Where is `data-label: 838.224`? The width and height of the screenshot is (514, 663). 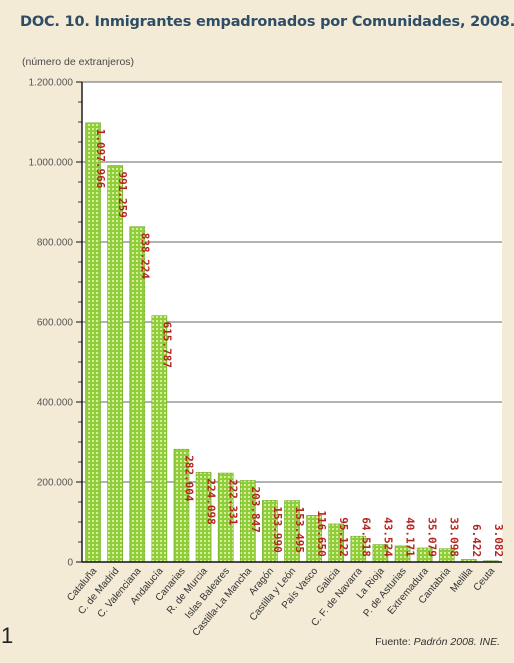
data-label: 838.224 is located at coordinates (144, 256).